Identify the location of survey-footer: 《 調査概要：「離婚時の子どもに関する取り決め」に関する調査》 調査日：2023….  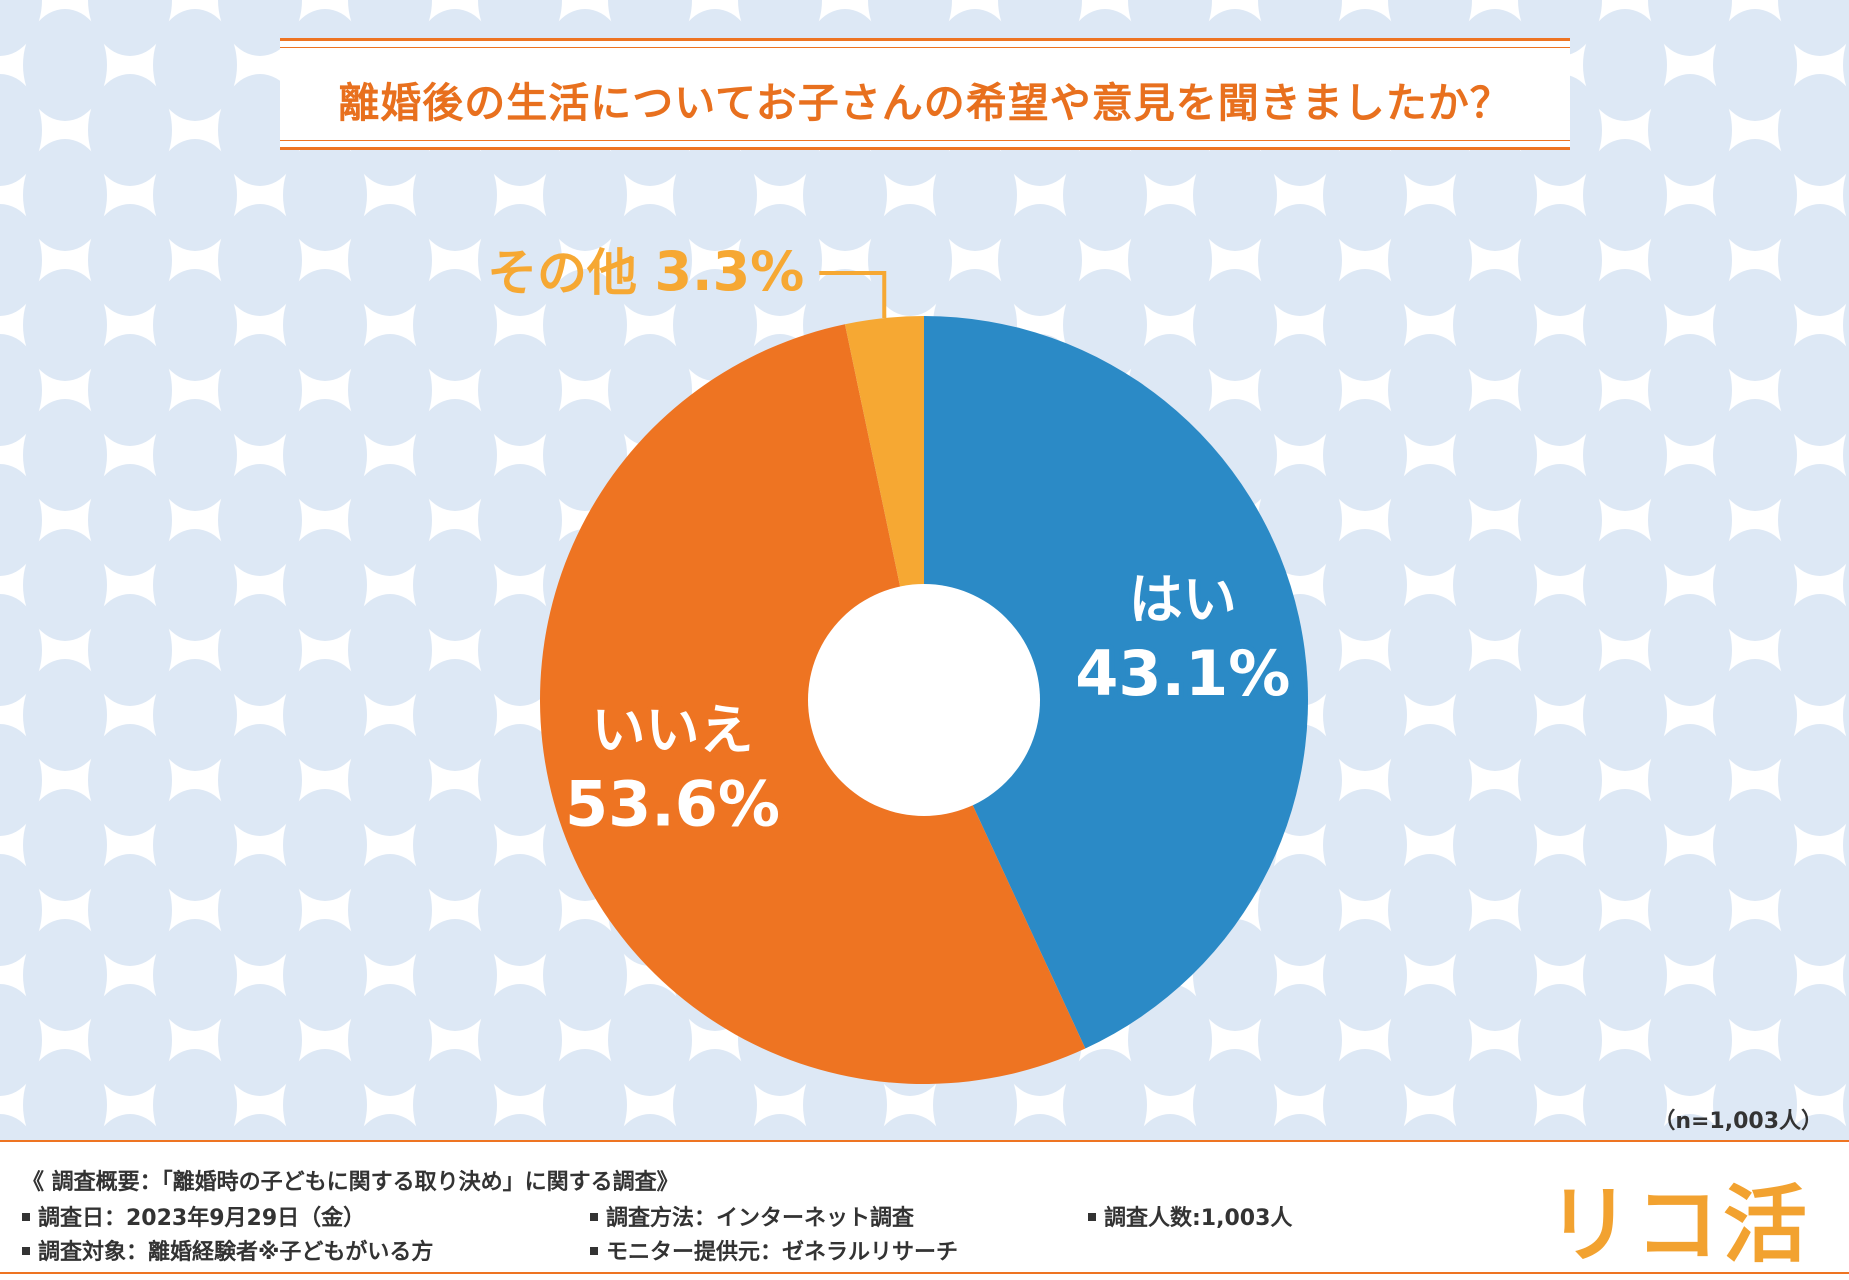
(924, 1210).